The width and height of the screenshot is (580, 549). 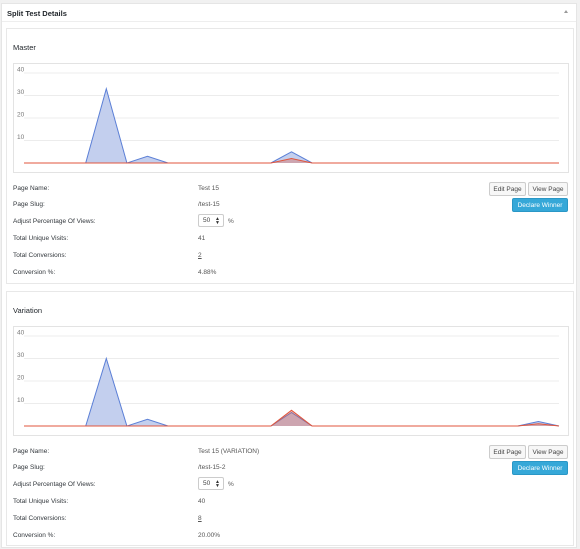 I want to click on collapse-toggle-icon, so click(x=566, y=11).